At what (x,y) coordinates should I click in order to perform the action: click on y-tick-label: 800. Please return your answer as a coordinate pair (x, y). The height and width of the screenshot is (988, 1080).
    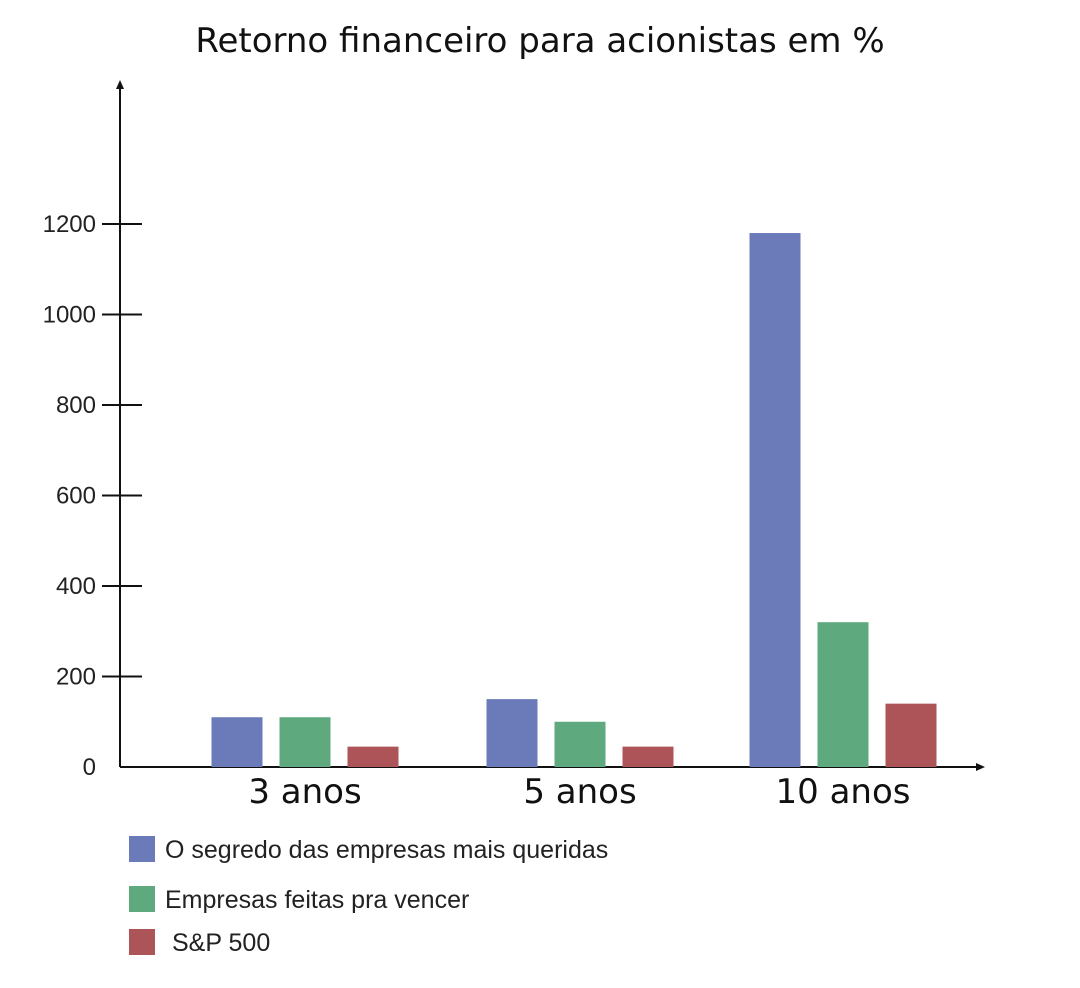
    Looking at the image, I should click on (76, 405).